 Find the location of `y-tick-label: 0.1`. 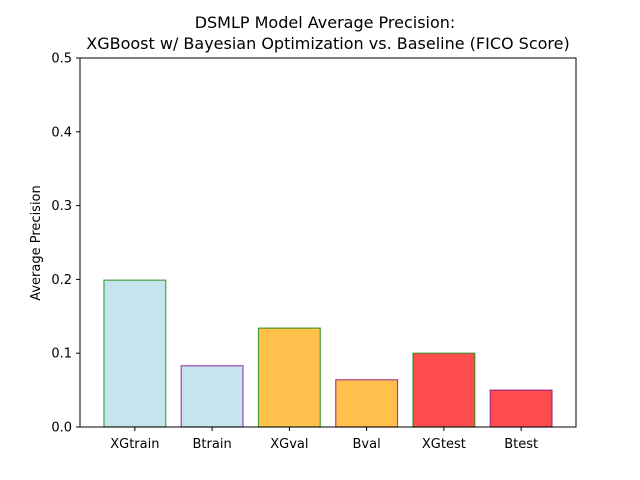

y-tick-label: 0.1 is located at coordinates (61, 354).